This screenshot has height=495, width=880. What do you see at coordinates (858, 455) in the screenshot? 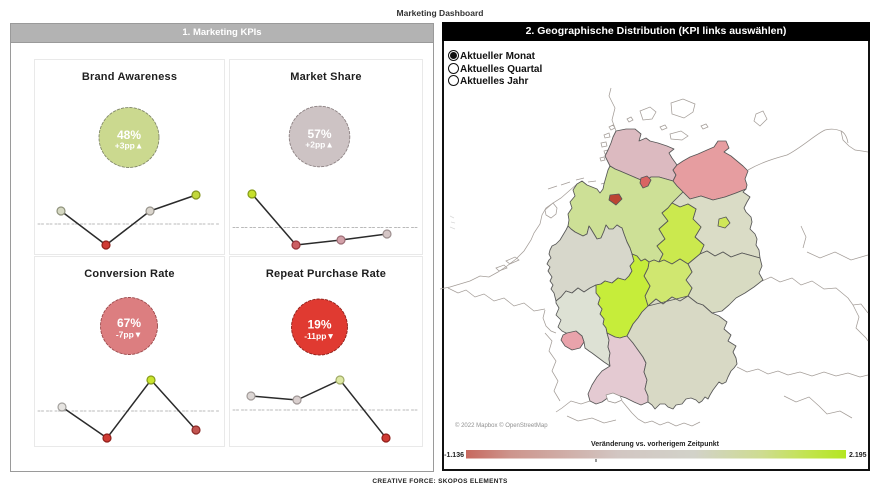
I see `svg-text: 2.195` at bounding box center [858, 455].